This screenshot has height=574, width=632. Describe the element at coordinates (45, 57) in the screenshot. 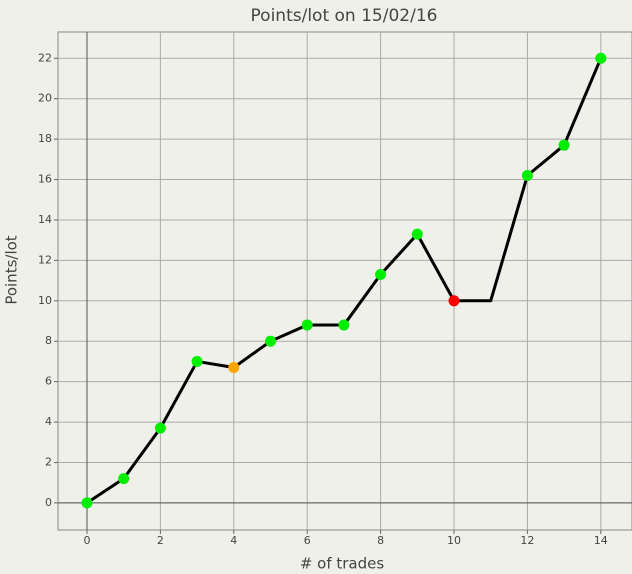

I see `y-tick-label: 22` at that location.